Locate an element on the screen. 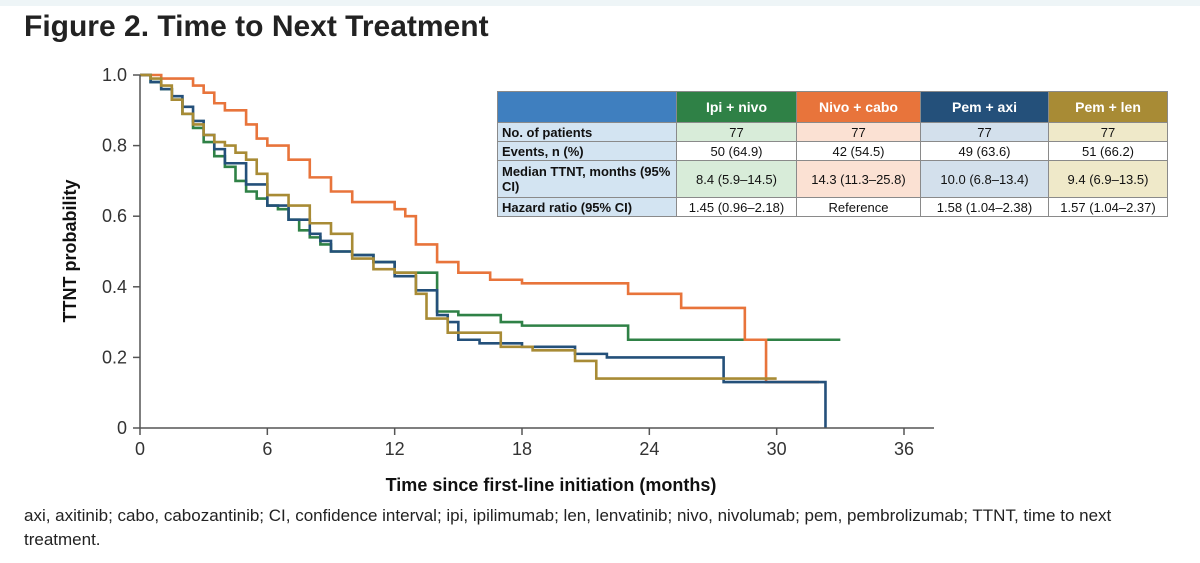 The image size is (1200, 563). y-ticks: 0 0.2 0.4 0.6 0.8 1.0 is located at coordinates (121, 251).